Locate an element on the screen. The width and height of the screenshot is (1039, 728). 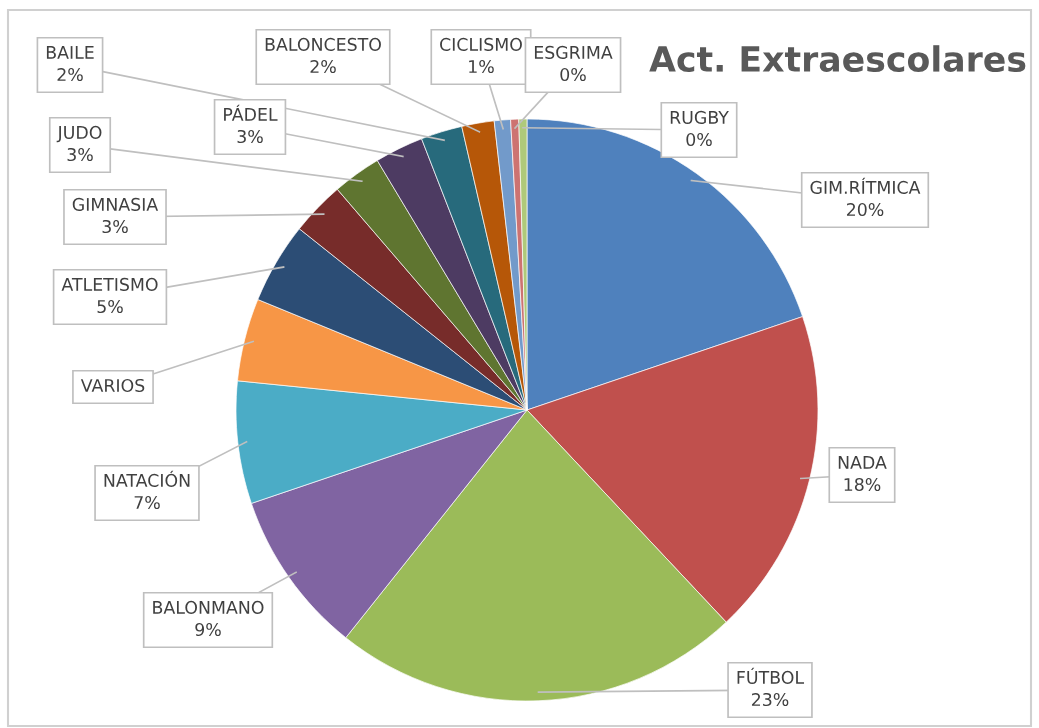
slice-label: CICLISMO is located at coordinates (481, 44).